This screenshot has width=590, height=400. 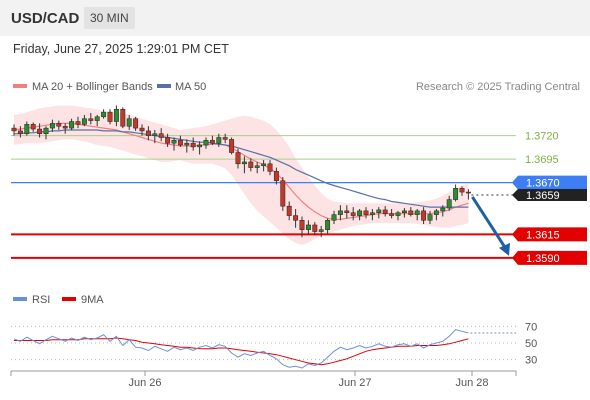 What do you see at coordinates (471, 383) in the screenshot?
I see `x-tick-label: Jun 28` at bounding box center [471, 383].